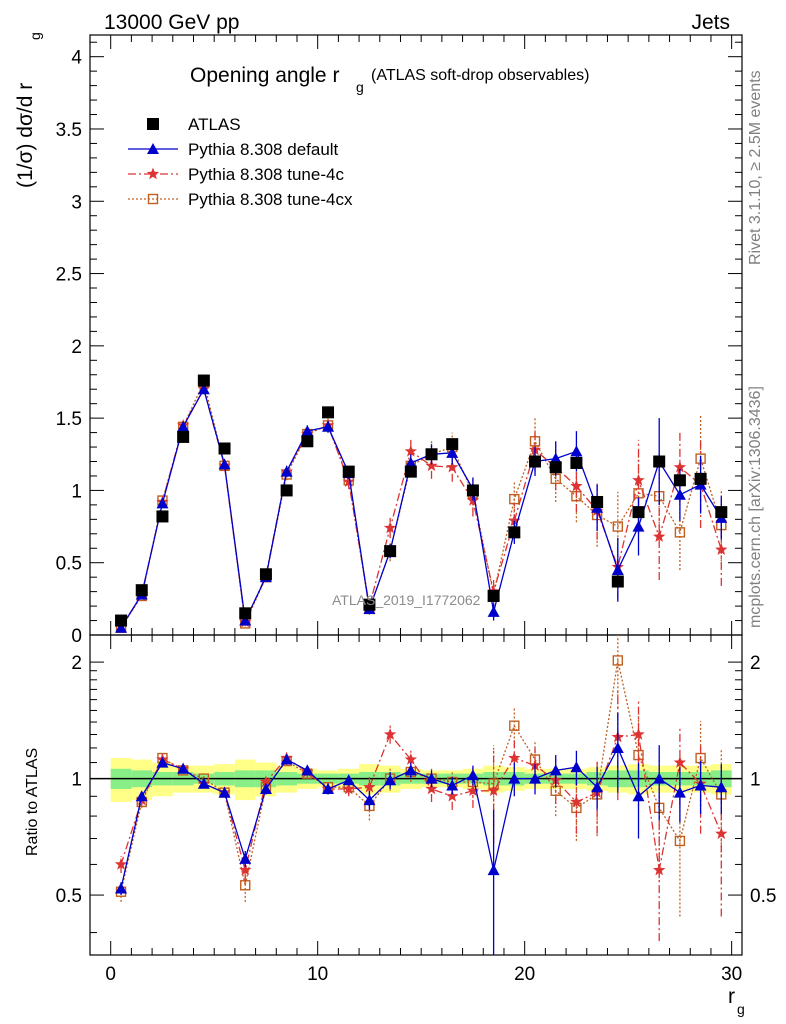 The width and height of the screenshot is (786, 1024). I want to click on legend-label: Pythia 8.308 default, so click(263, 149).